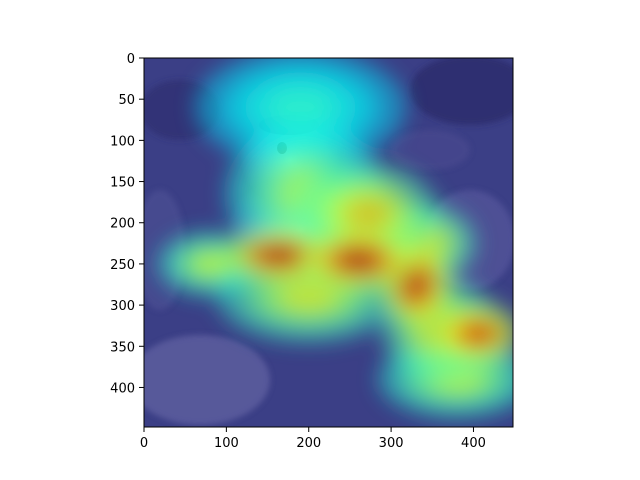 The height and width of the screenshot is (480, 640). What do you see at coordinates (122, 183) in the screenshot?
I see `y-tick-label: 150` at bounding box center [122, 183].